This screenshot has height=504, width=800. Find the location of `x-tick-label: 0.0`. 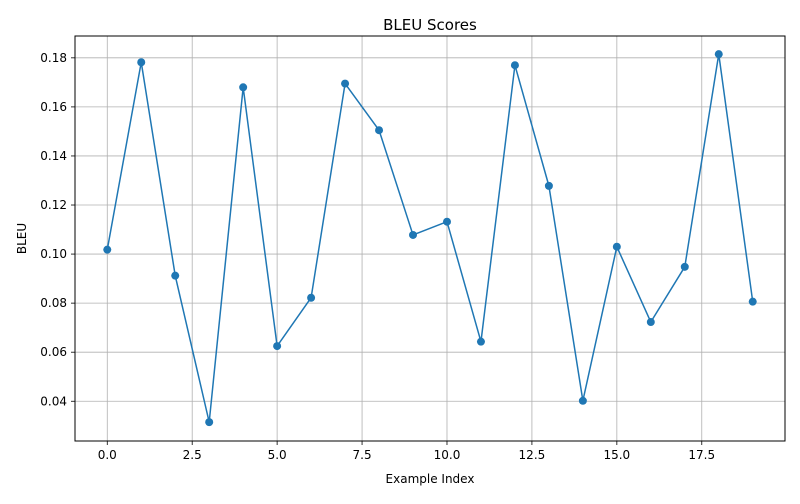

x-tick-label: 0.0 is located at coordinates (107, 455).